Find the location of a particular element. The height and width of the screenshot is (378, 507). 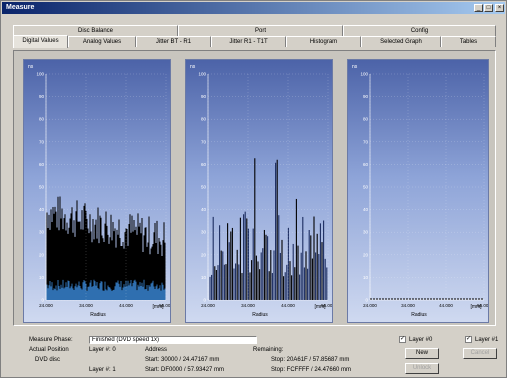

tab-digital-values: Digital Values is located at coordinates (40, 41).